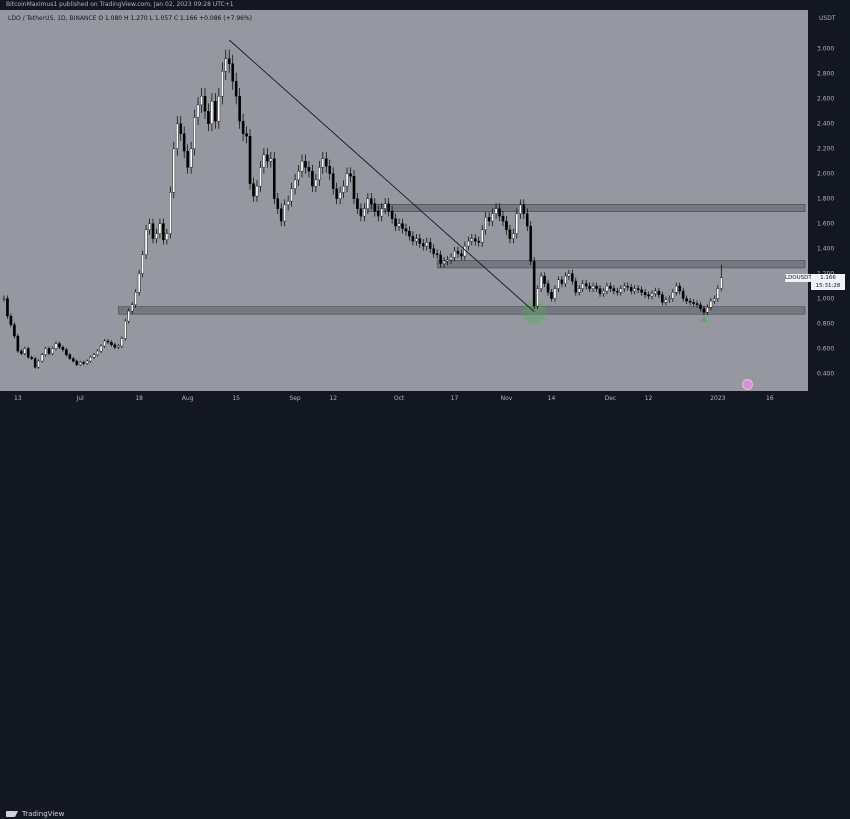  Describe the element at coordinates (52, 18) in the screenshot. I see `symbol-title: LDO / TetherUS, 1D, BINANCE` at that location.